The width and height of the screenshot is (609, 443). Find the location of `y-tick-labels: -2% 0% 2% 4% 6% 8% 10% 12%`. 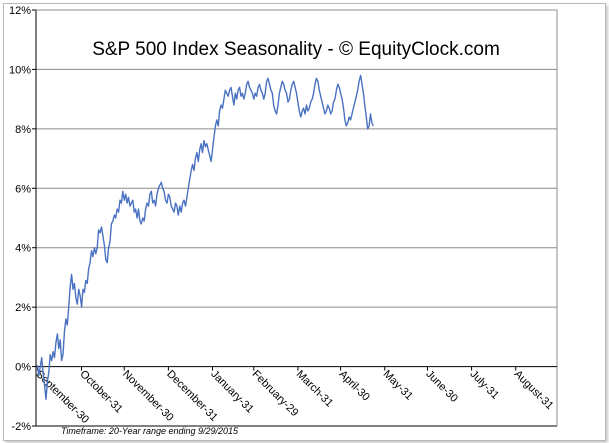

y-tick-labels: -2% 0% 2% 4% 6% 8% 10% 12% is located at coordinates (20, 219).